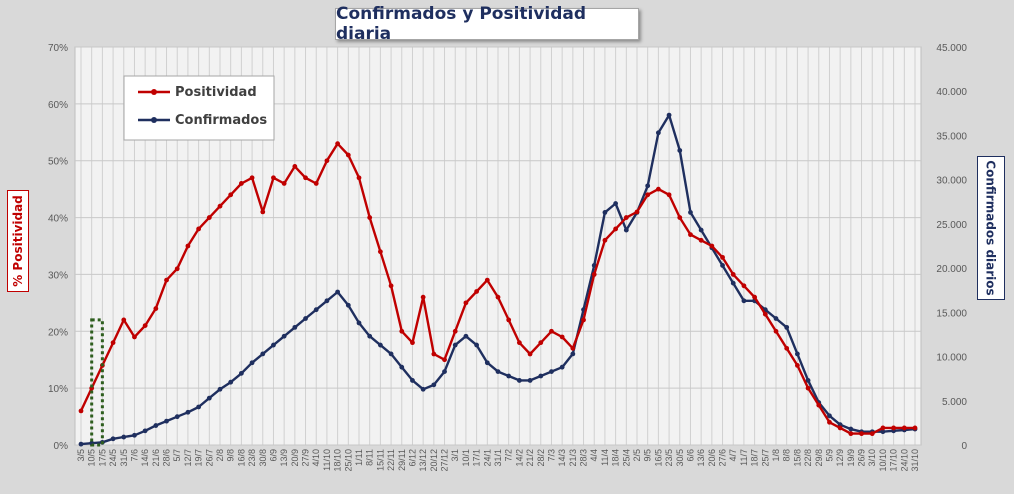 The image size is (1014, 494). Describe the element at coordinates (221, 120) in the screenshot. I see `legend-label: Confirmados` at that location.